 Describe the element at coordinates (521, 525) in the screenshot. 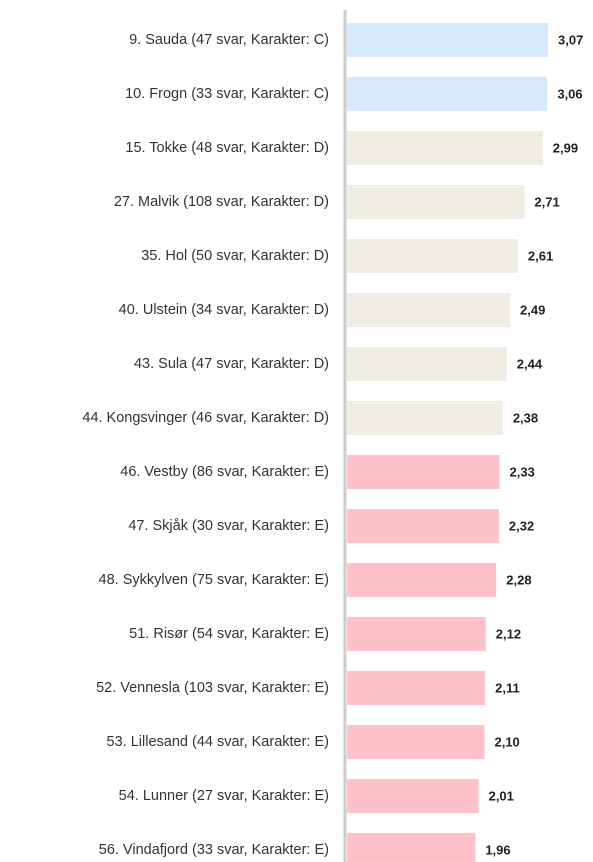

I see `value-label: 2,32` at that location.